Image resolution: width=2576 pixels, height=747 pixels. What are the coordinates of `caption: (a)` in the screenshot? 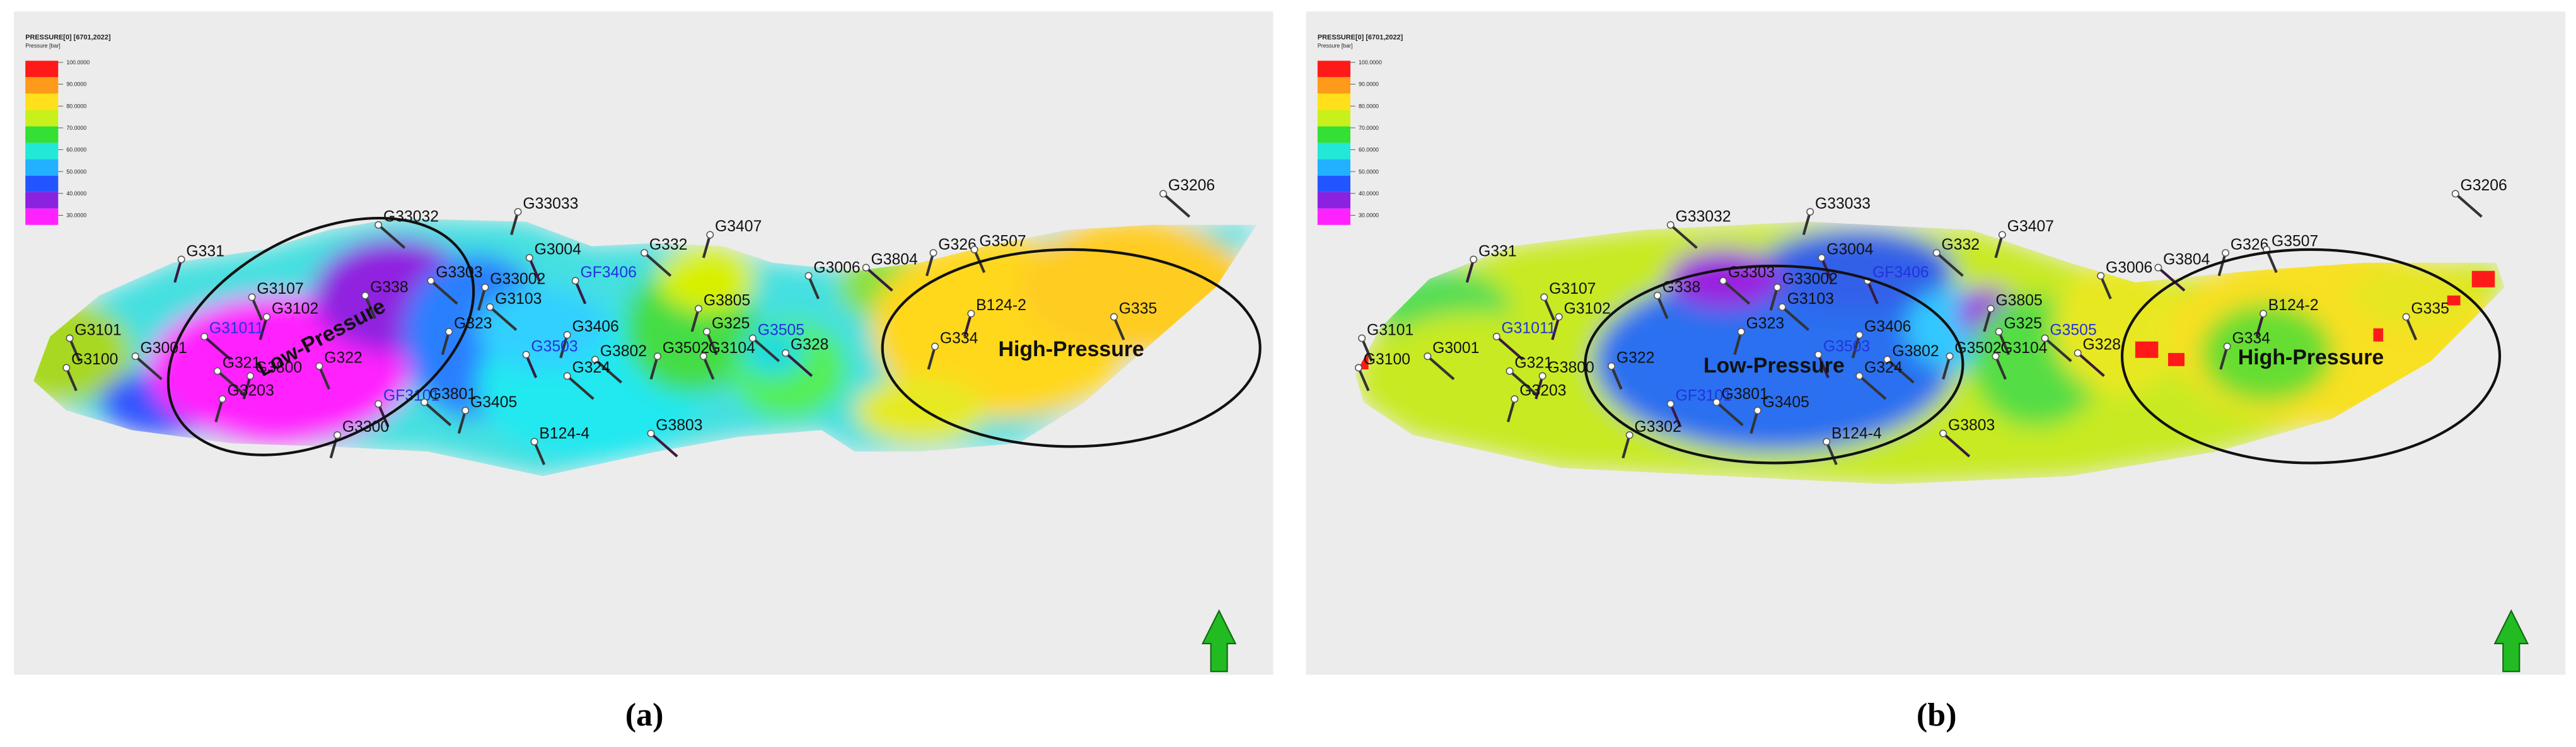 It's located at (644, 715).